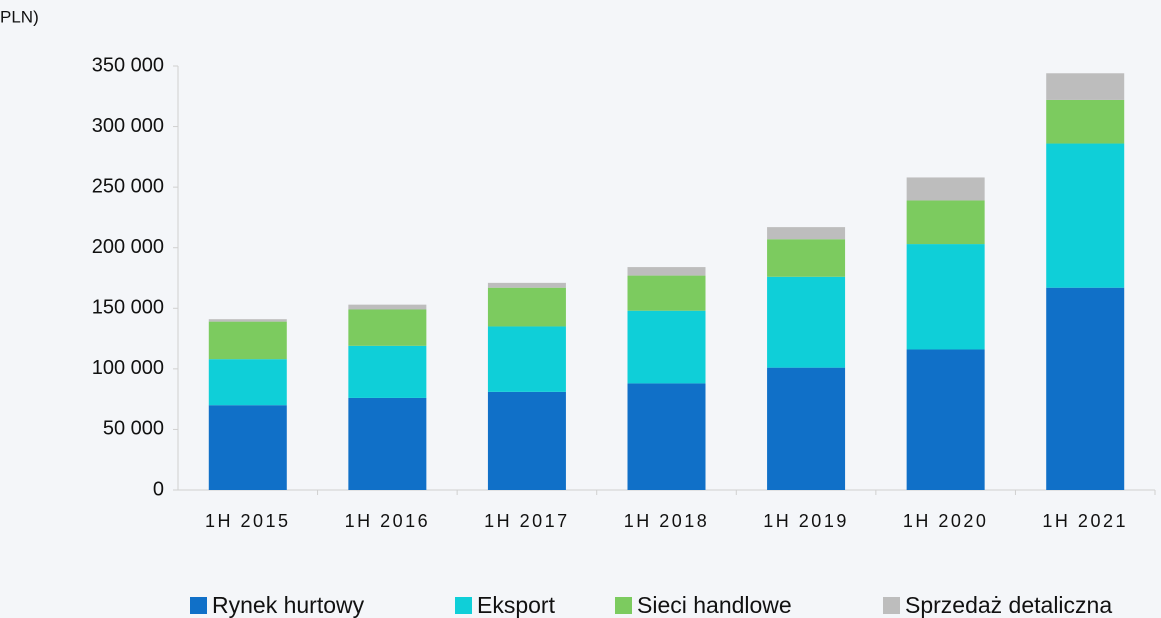 This screenshot has height=618, width=1161. Describe the element at coordinates (1008, 605) in the screenshot. I see `legend-label: Sprzedaż detaliczna` at that location.